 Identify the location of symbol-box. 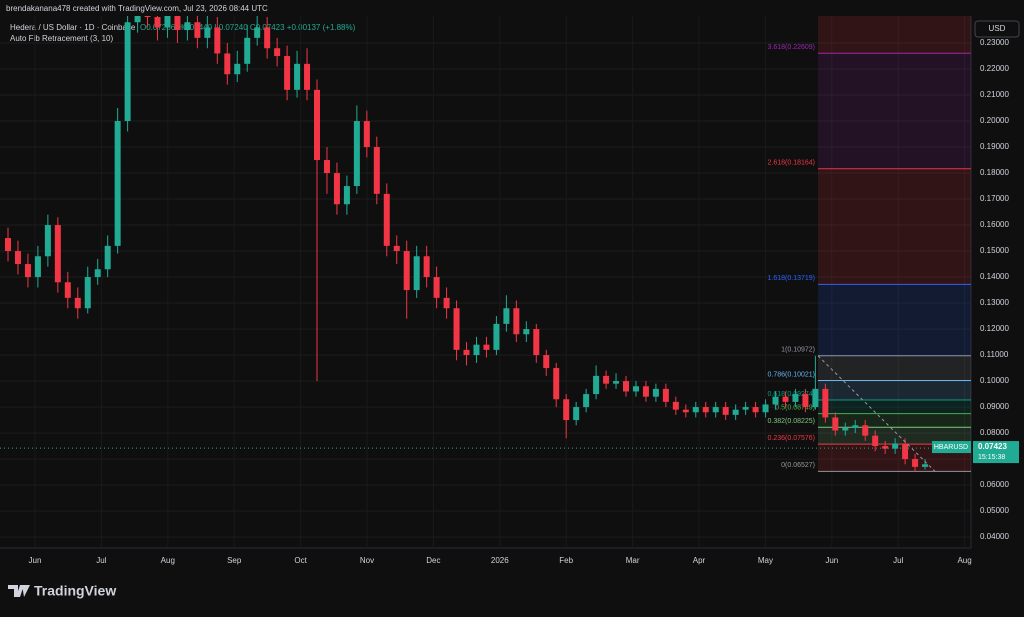
(951, 447).